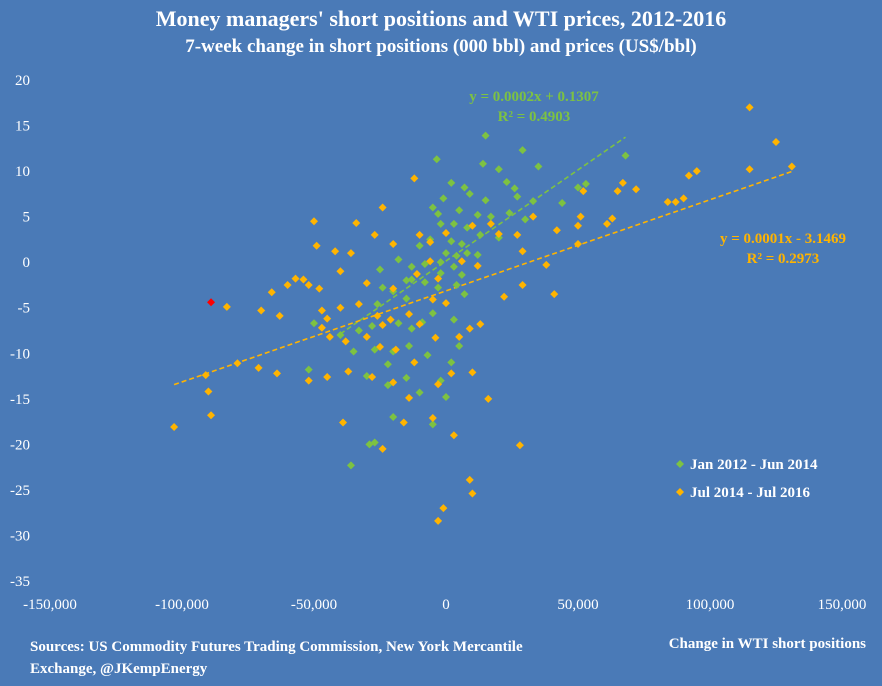 The image size is (882, 686). Describe the element at coordinates (20, 445) in the screenshot. I see `y-tick-label: -20` at that location.